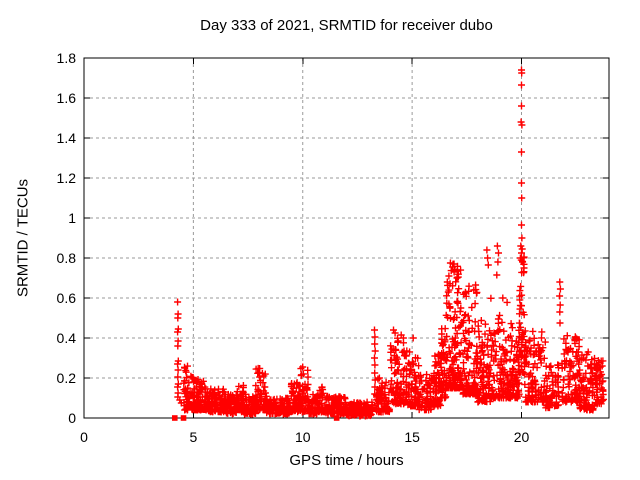 The image size is (640, 480). I want to click on x-tick-label: 5, so click(193, 437).